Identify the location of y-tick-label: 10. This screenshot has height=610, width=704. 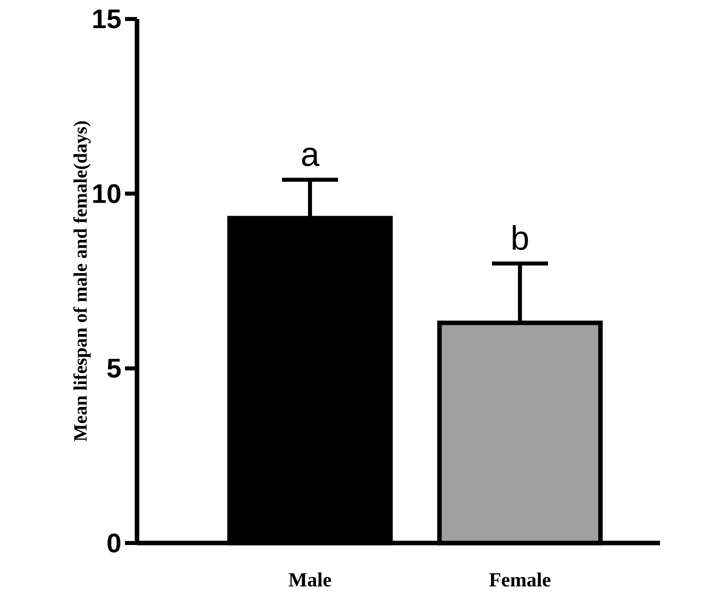
(106, 194).